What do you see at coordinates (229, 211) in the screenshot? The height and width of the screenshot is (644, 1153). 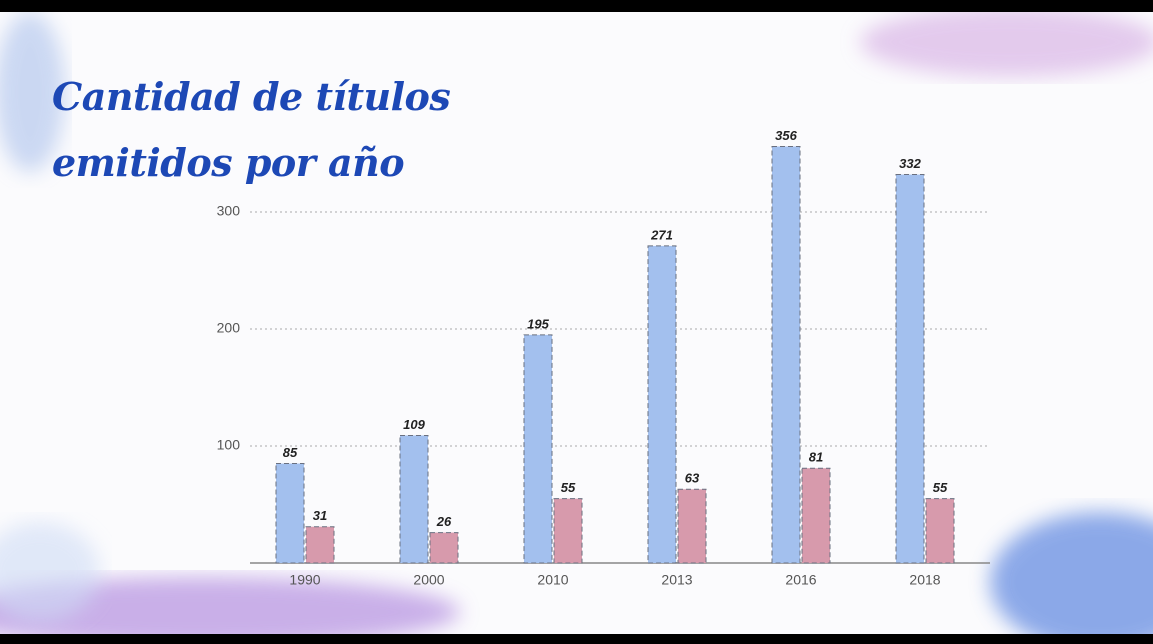 I see `y-tick-label: 300` at bounding box center [229, 211].